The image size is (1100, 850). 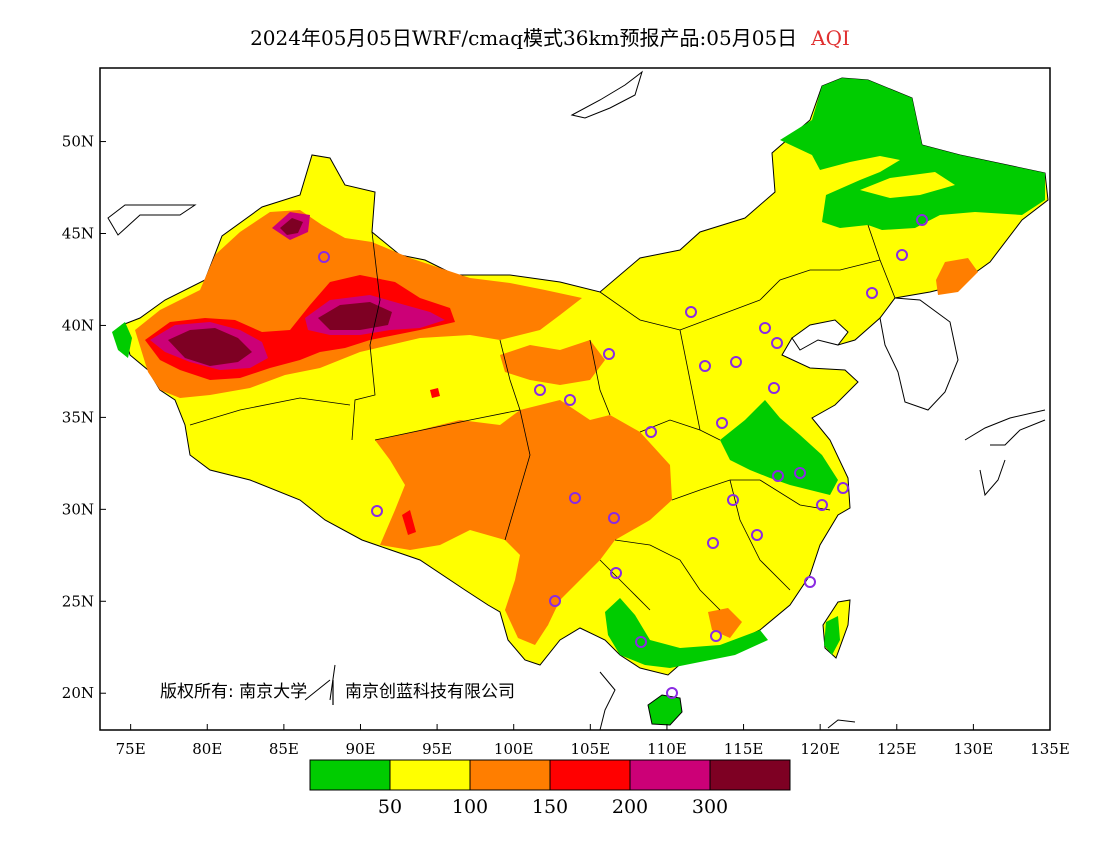 I want to click on tarim-maroon-core, so click(x=355, y=316).